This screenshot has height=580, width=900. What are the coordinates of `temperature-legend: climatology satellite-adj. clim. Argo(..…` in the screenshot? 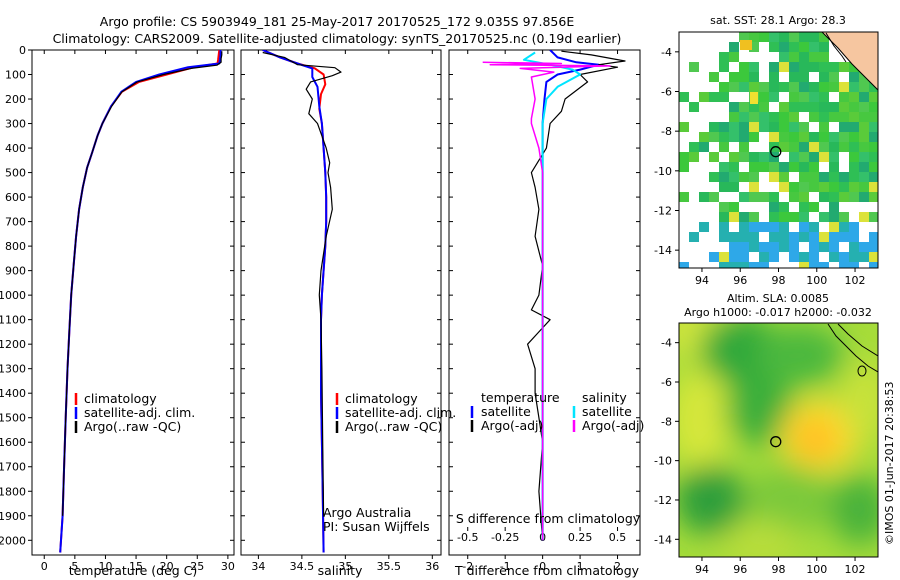 It's located at (134, 412).